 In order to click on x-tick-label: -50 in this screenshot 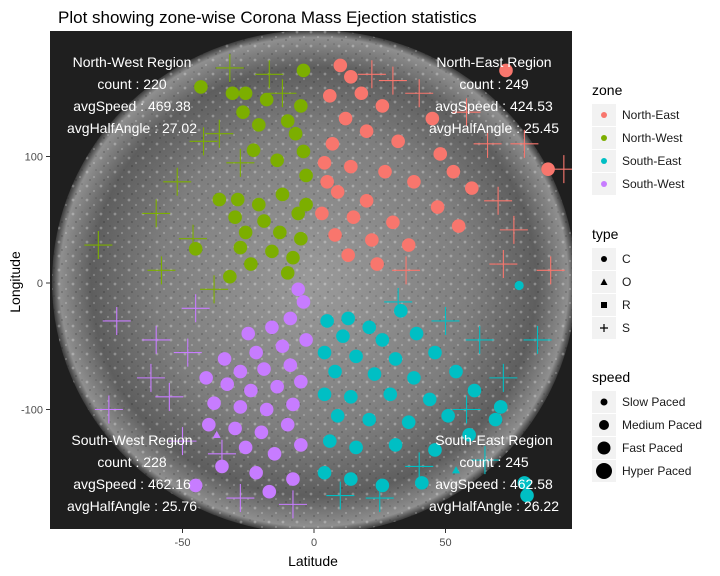, I will do `click(183, 543)`.